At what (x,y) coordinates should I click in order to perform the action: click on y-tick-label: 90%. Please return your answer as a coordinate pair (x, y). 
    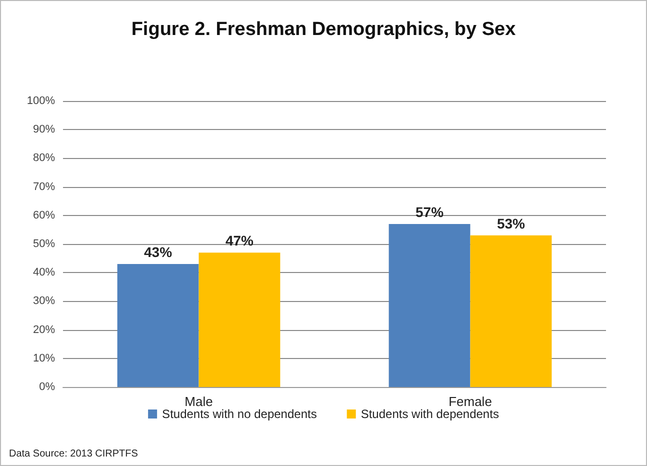
    Looking at the image, I should click on (44, 130).